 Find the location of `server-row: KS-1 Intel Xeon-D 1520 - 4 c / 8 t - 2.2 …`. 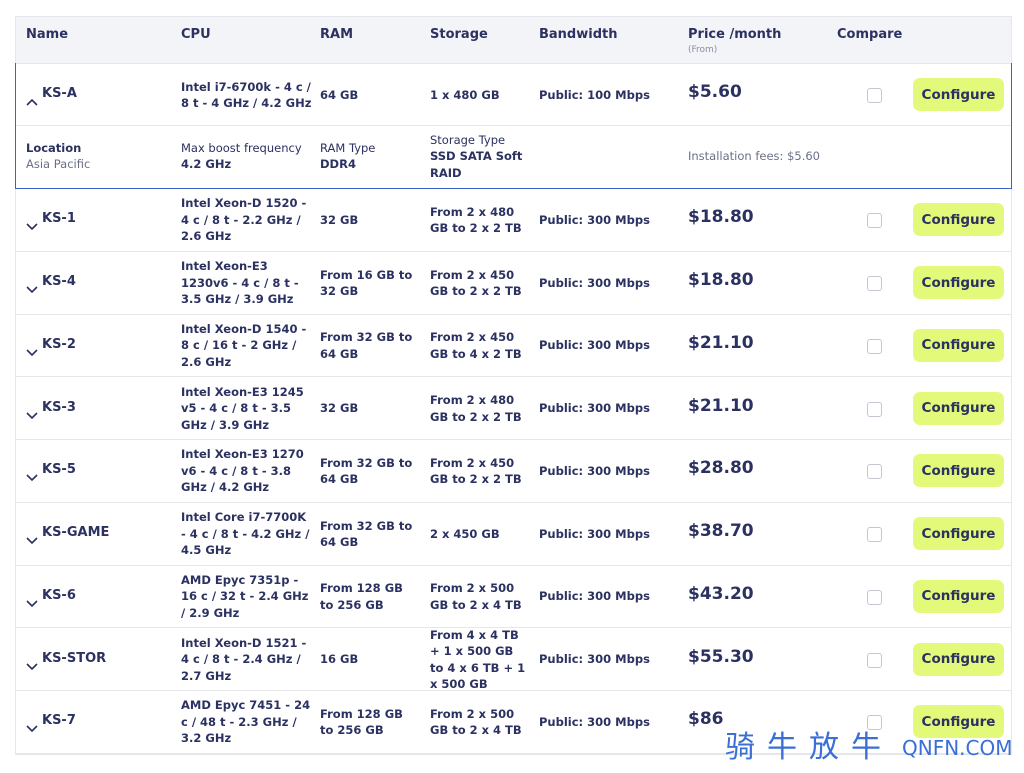

server-row: KS-1 Intel Xeon-D 1520 - 4 c / 8 t - 2.2 … is located at coordinates (513, 220).